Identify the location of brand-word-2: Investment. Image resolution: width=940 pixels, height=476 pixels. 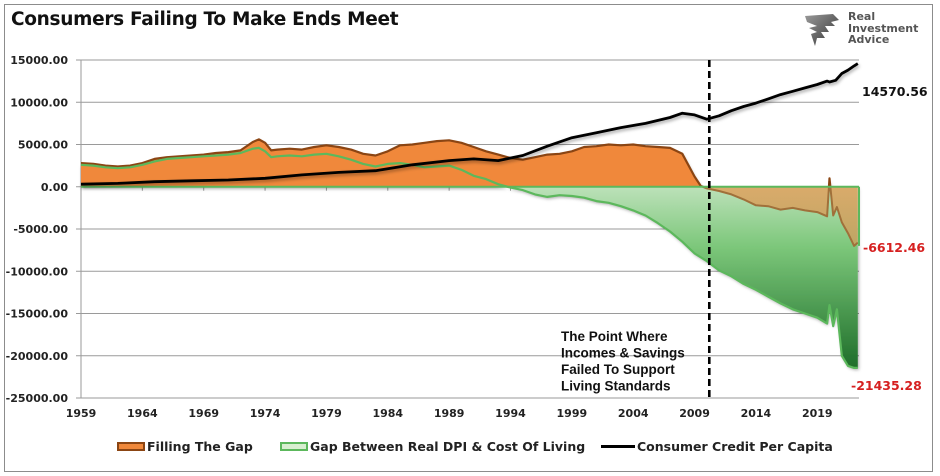
(883, 28).